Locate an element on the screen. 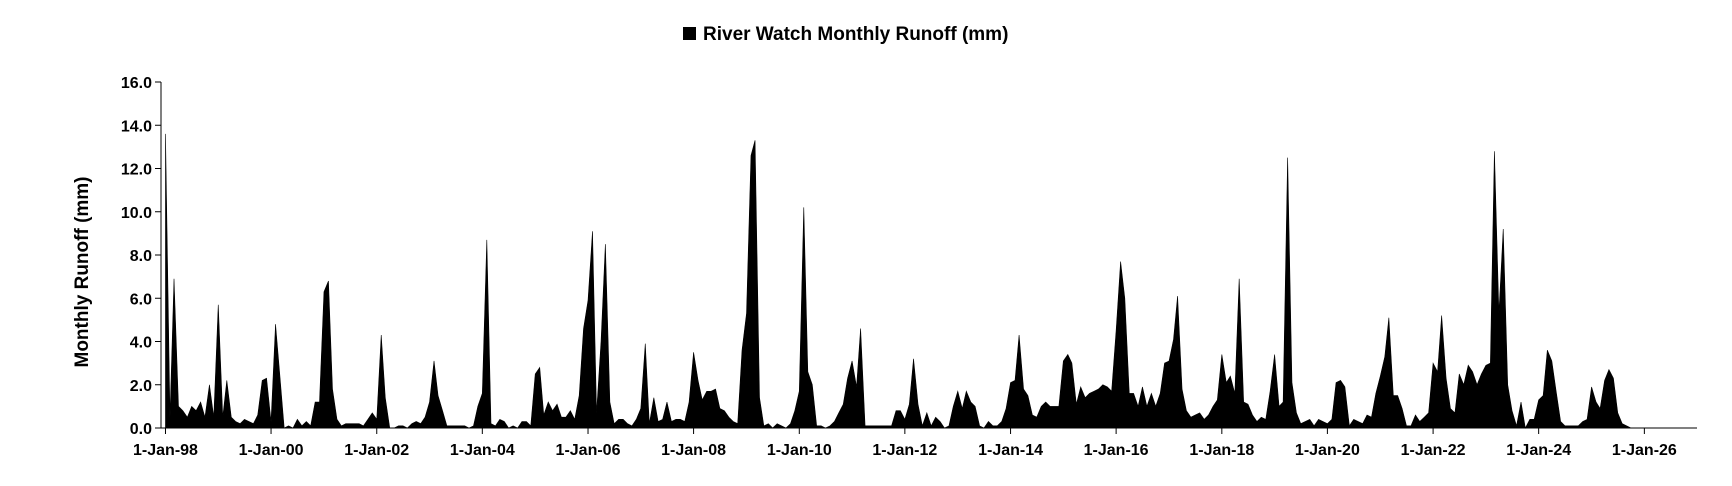 The width and height of the screenshot is (1732, 486). y-tick-label: 6.0 is located at coordinates (141, 299).